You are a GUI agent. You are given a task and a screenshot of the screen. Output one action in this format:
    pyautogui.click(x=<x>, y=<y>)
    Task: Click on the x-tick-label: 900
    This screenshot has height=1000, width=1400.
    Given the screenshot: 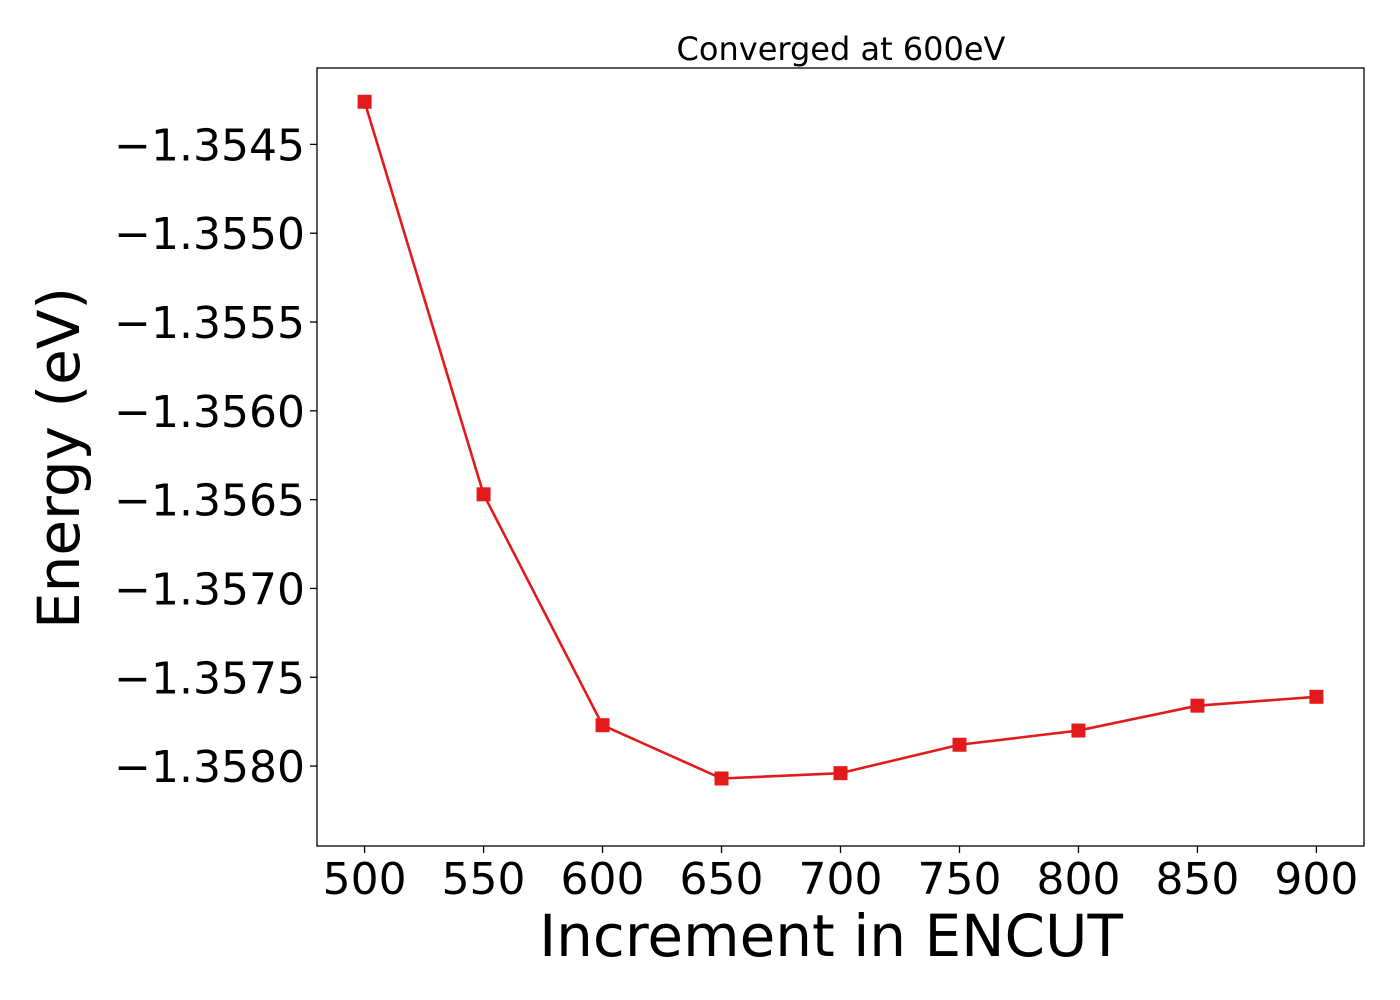 What is the action you would take?
    pyautogui.click(x=1316, y=879)
    